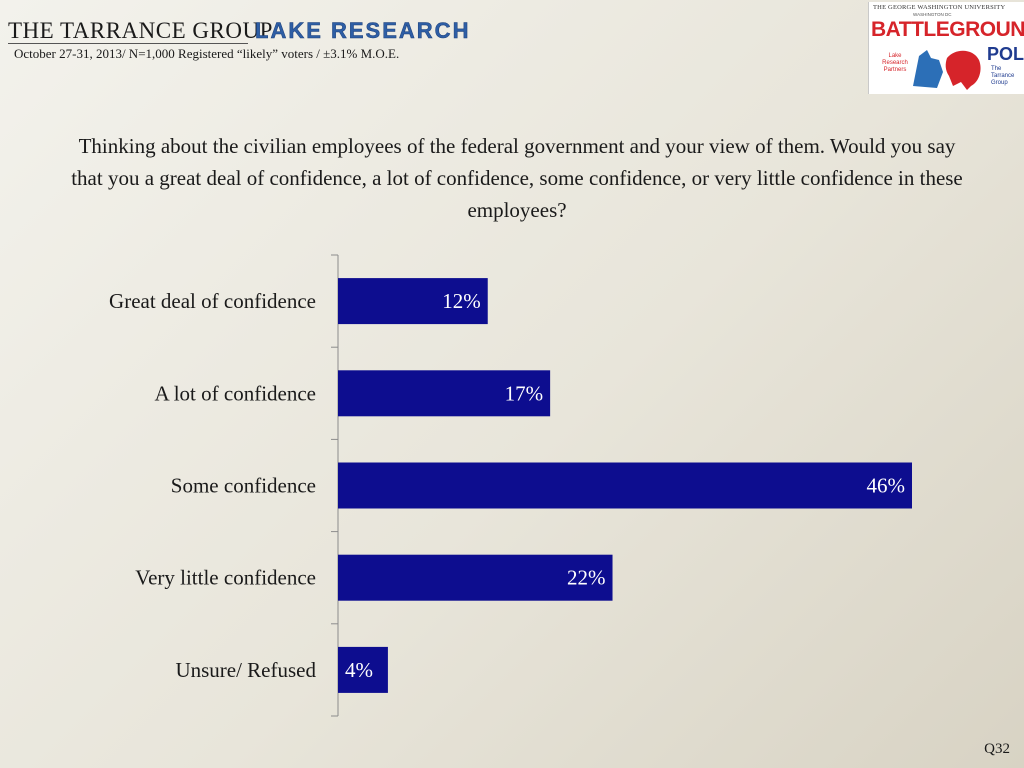 This screenshot has width=1024, height=768. I want to click on tarrance-group-small-text: The Tarrance Group, so click(1003, 76).